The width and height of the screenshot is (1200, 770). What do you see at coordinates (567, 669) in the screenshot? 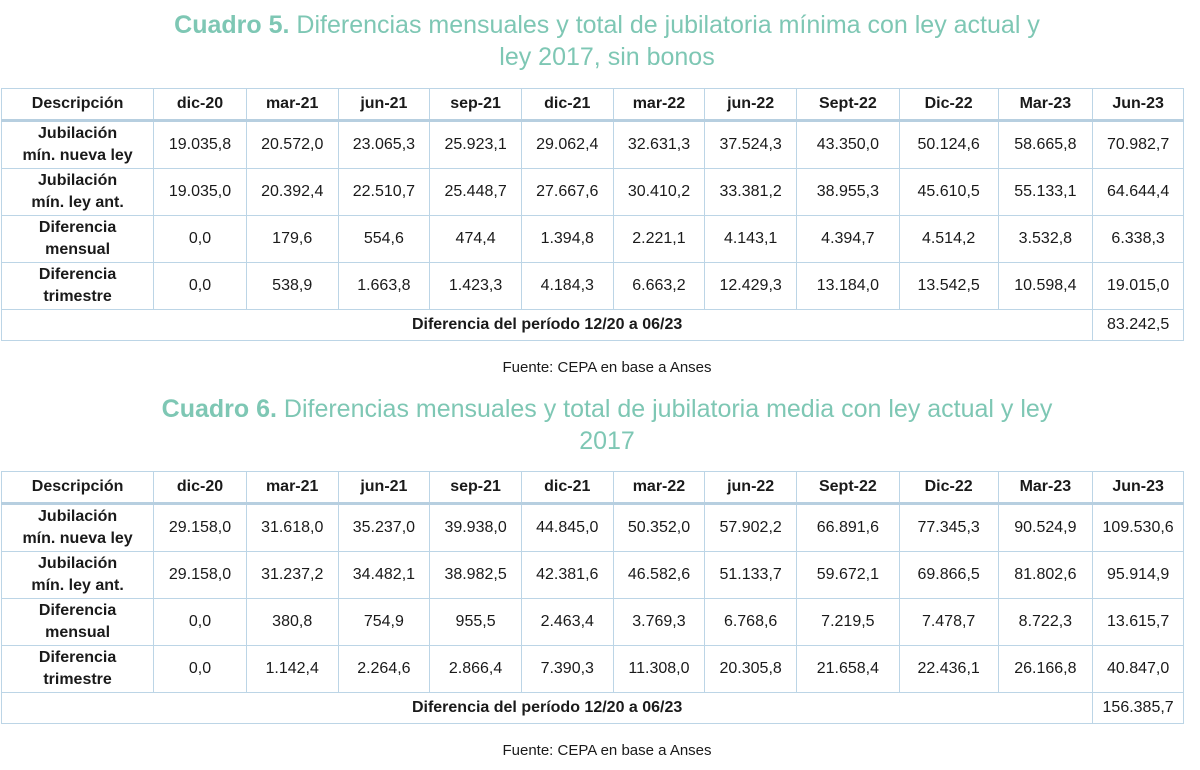
I see `table-cell: 7.390,3` at bounding box center [567, 669].